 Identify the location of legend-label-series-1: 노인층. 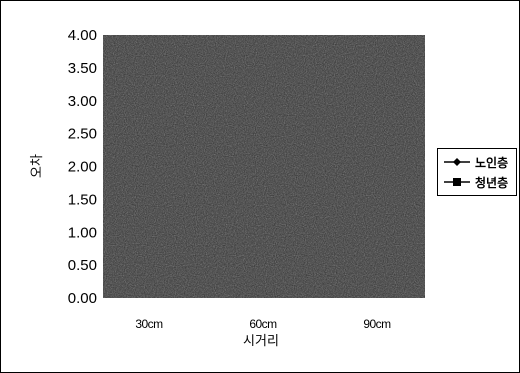
(492, 162).